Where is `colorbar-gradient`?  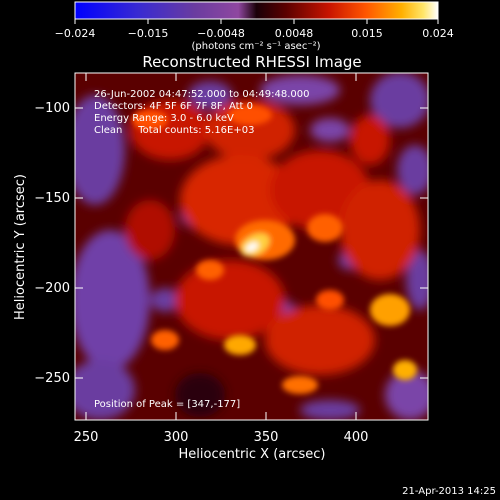
colorbar-gradient is located at coordinates (256, 10).